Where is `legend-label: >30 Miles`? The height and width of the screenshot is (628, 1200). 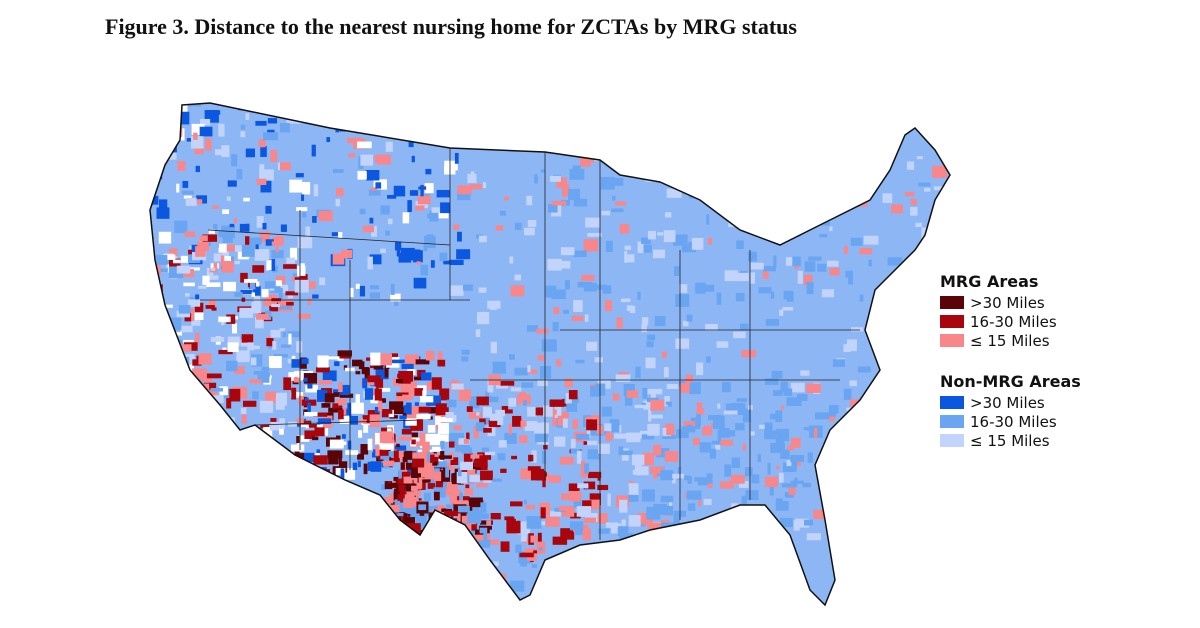
legend-label: >30 Miles is located at coordinates (1007, 302).